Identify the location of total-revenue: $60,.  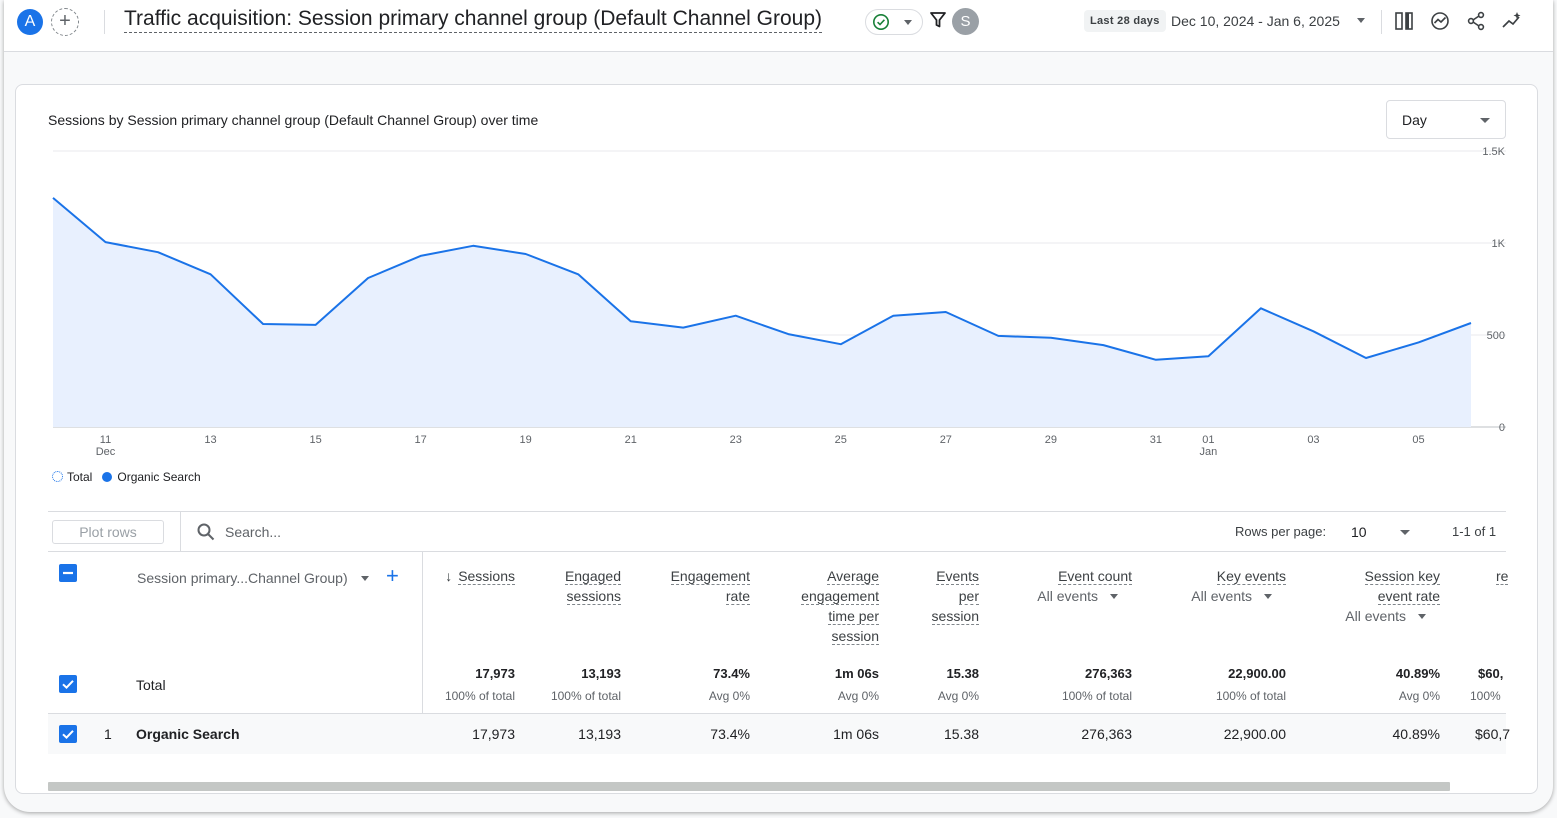
(1491, 673).